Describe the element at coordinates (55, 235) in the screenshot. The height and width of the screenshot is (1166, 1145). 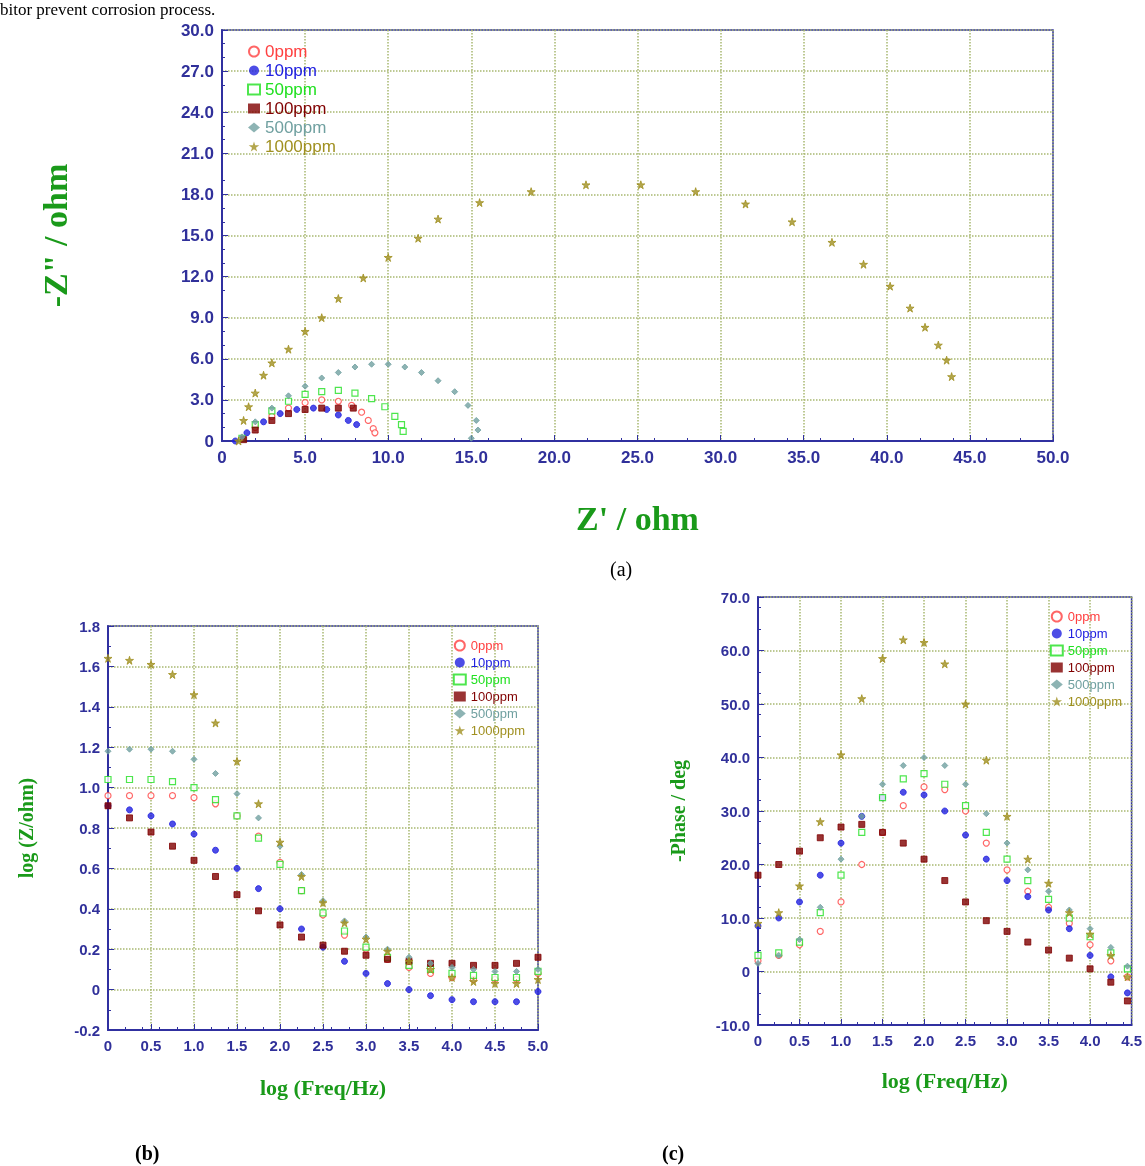
I see `y-axis-title: -Z" / ohm` at that location.